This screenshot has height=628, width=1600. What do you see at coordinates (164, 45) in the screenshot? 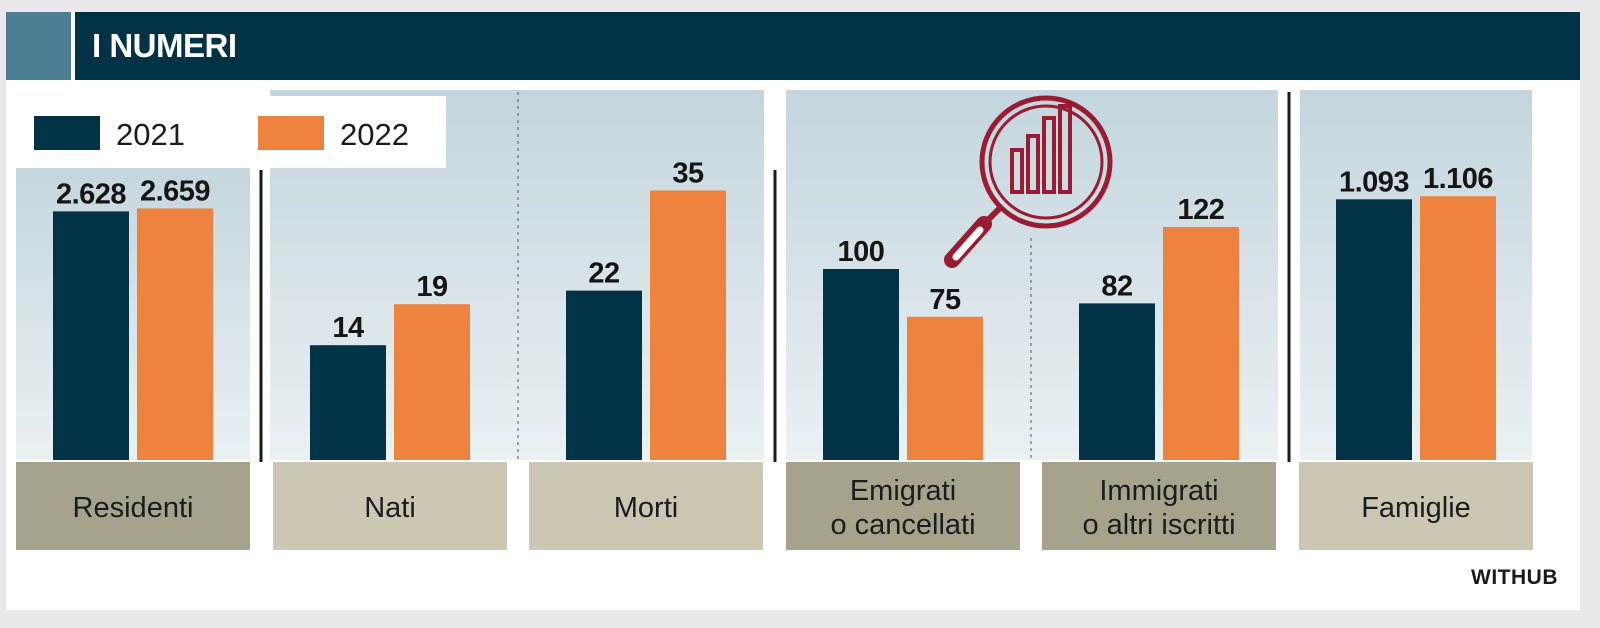
I see `chart-title: I NUMERI` at bounding box center [164, 45].